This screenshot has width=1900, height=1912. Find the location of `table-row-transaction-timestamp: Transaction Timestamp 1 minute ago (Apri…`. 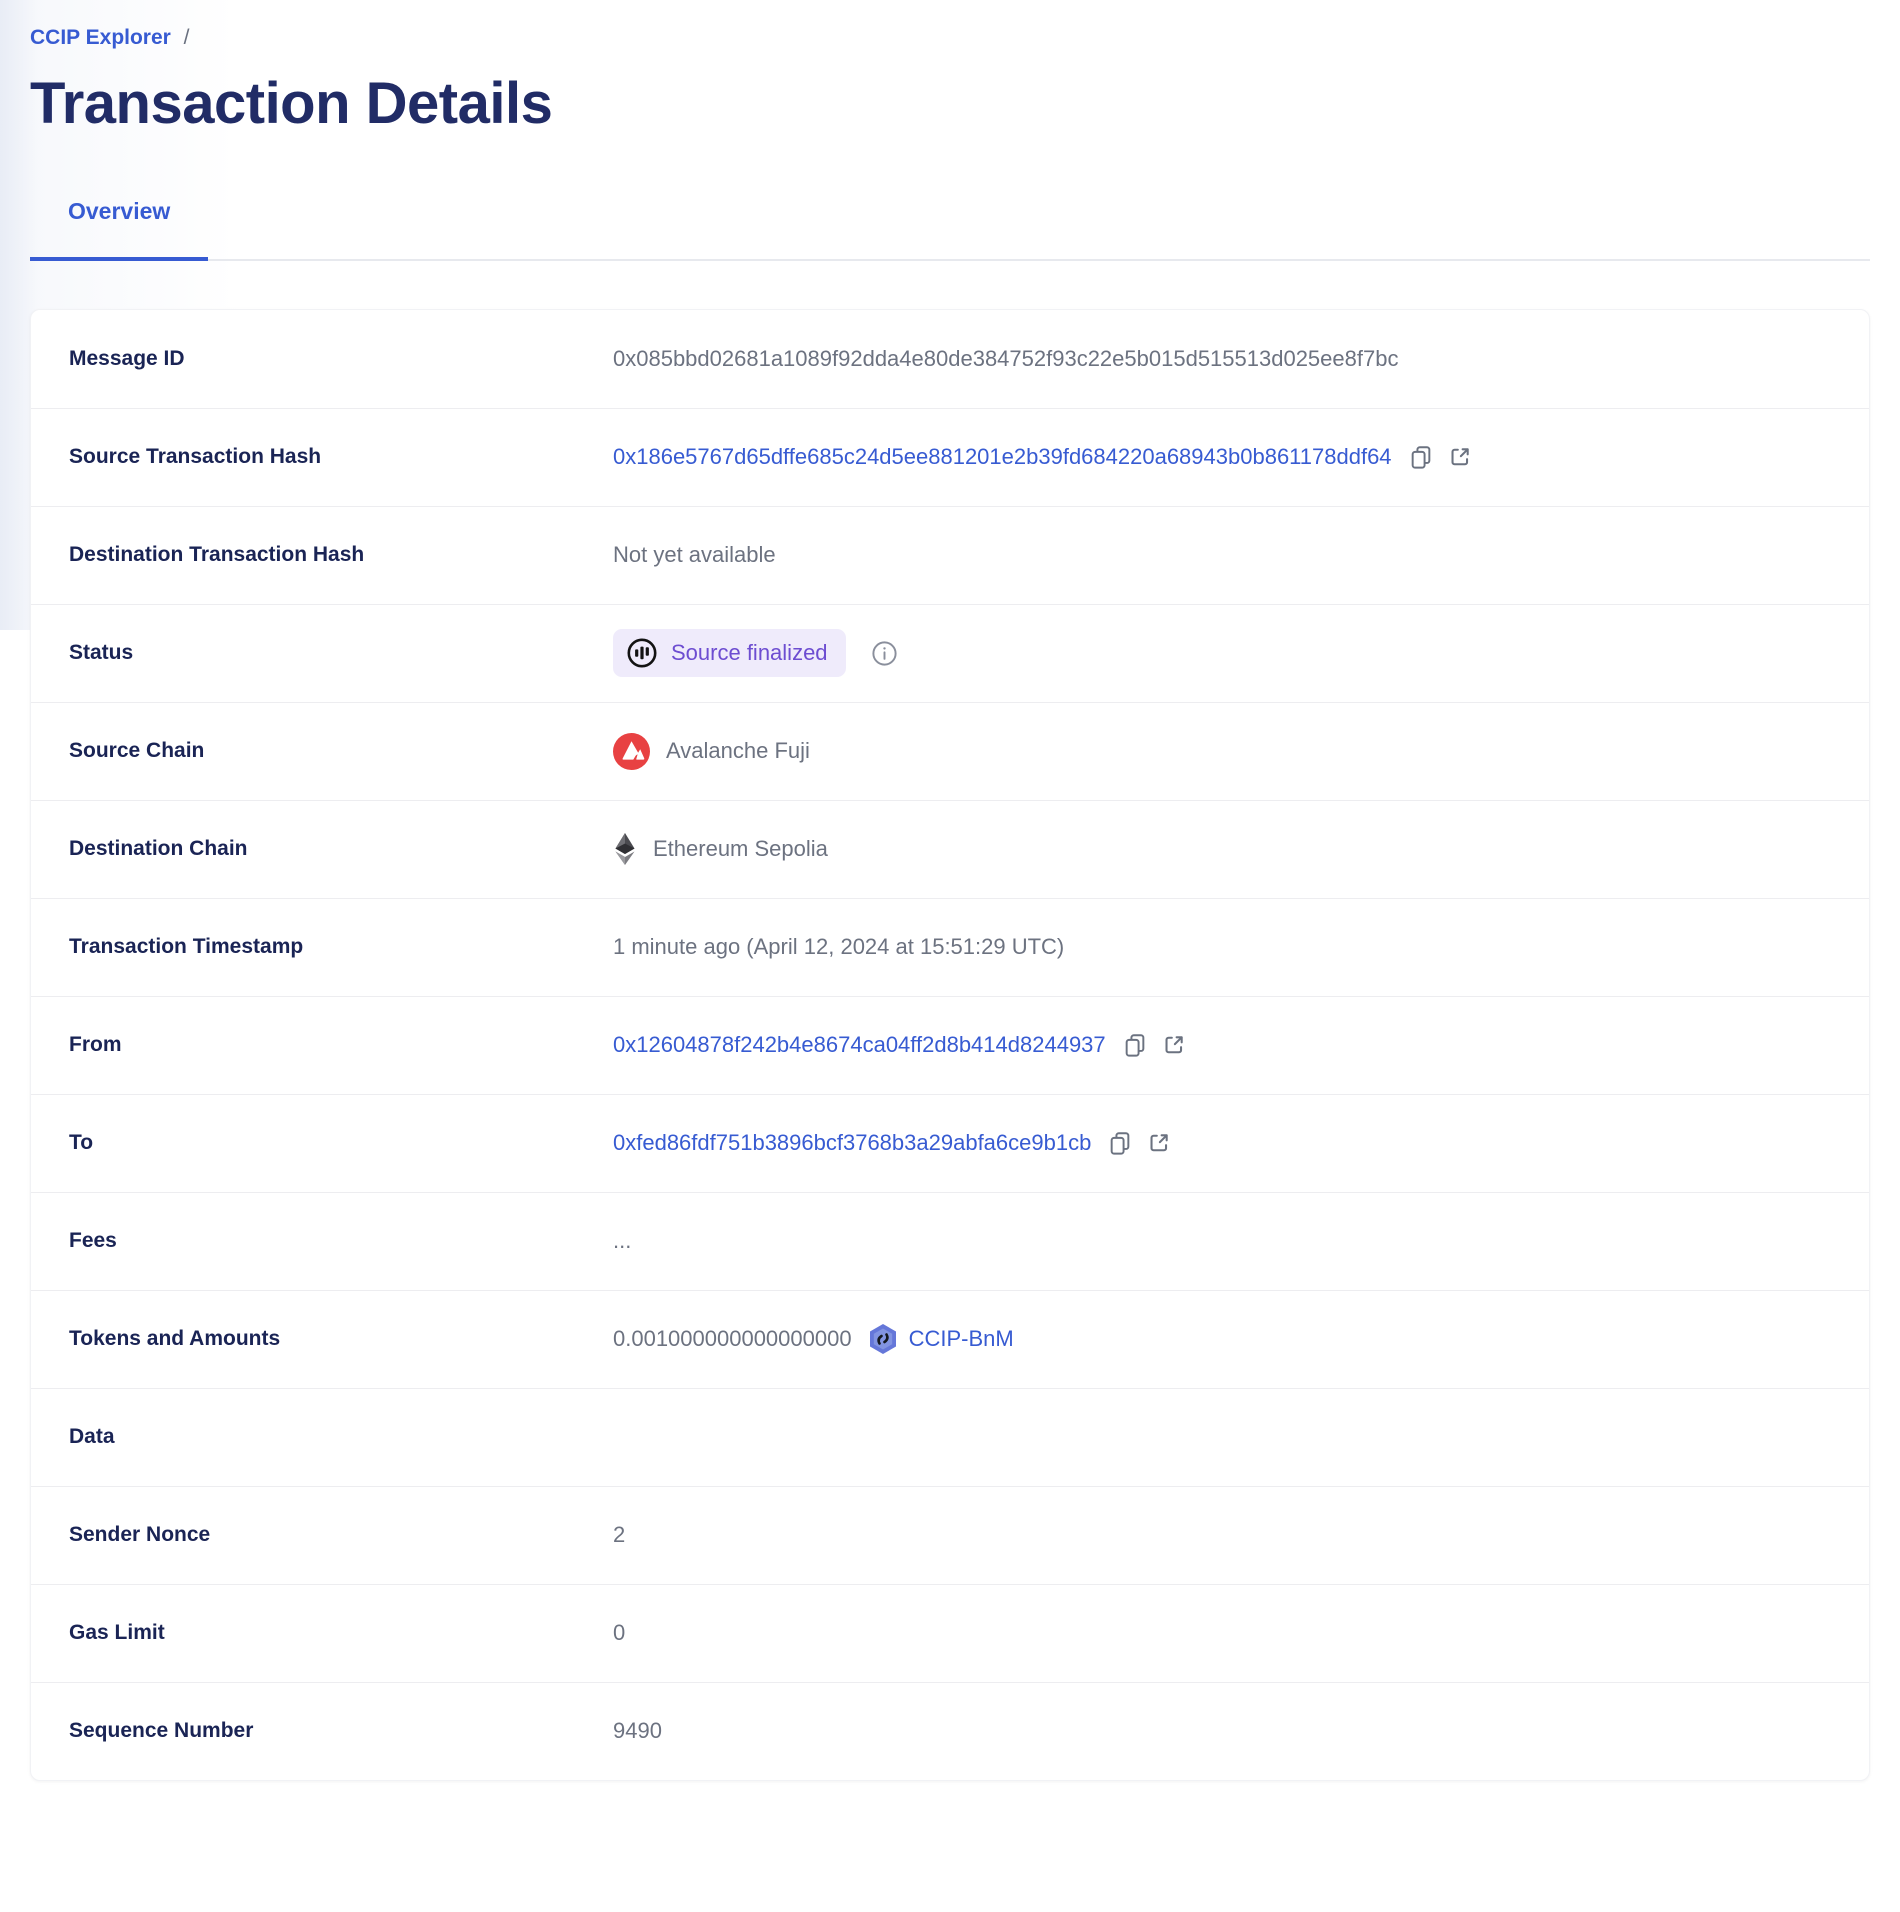

table-row-transaction-timestamp: Transaction Timestamp 1 minute ago (Apri… is located at coordinates (950, 946).